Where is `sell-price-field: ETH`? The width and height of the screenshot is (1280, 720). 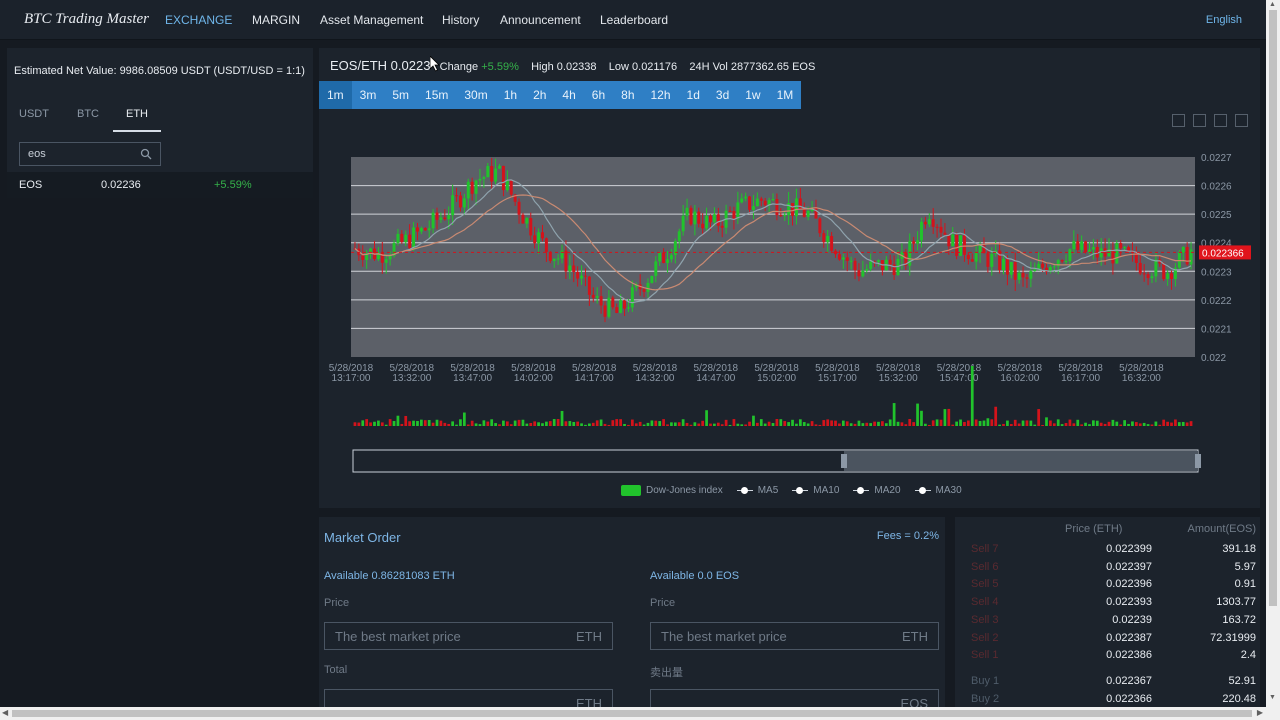
sell-price-field: ETH is located at coordinates (794, 636).